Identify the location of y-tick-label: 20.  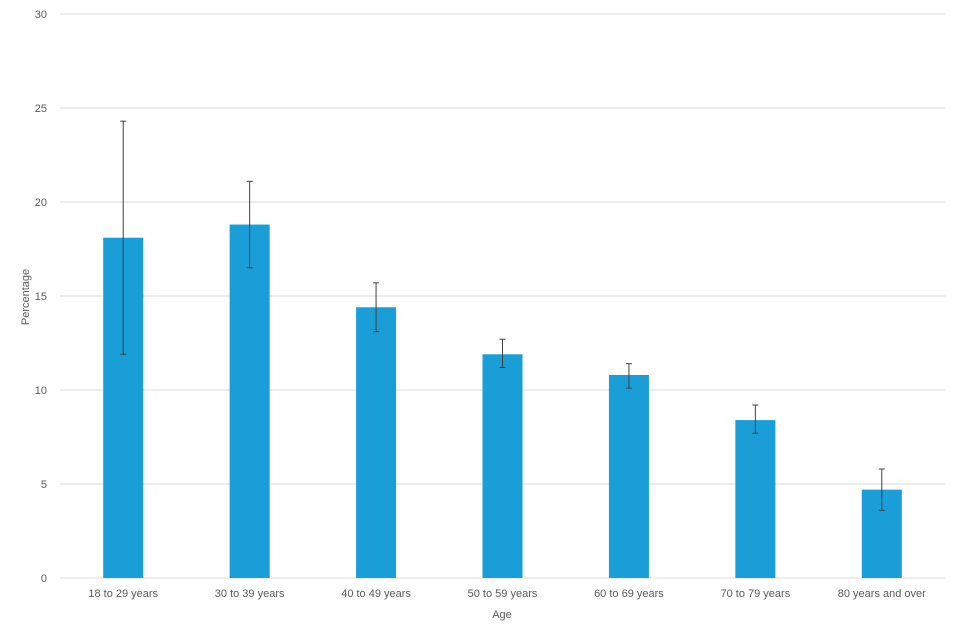
(41, 203).